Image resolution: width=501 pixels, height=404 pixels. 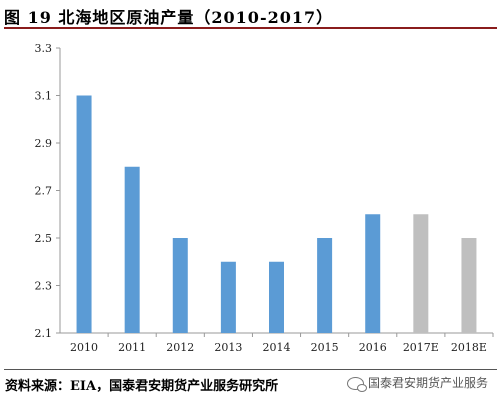 What do you see at coordinates (44, 48) in the screenshot?
I see `y-tick-label: 3.3` at bounding box center [44, 48].